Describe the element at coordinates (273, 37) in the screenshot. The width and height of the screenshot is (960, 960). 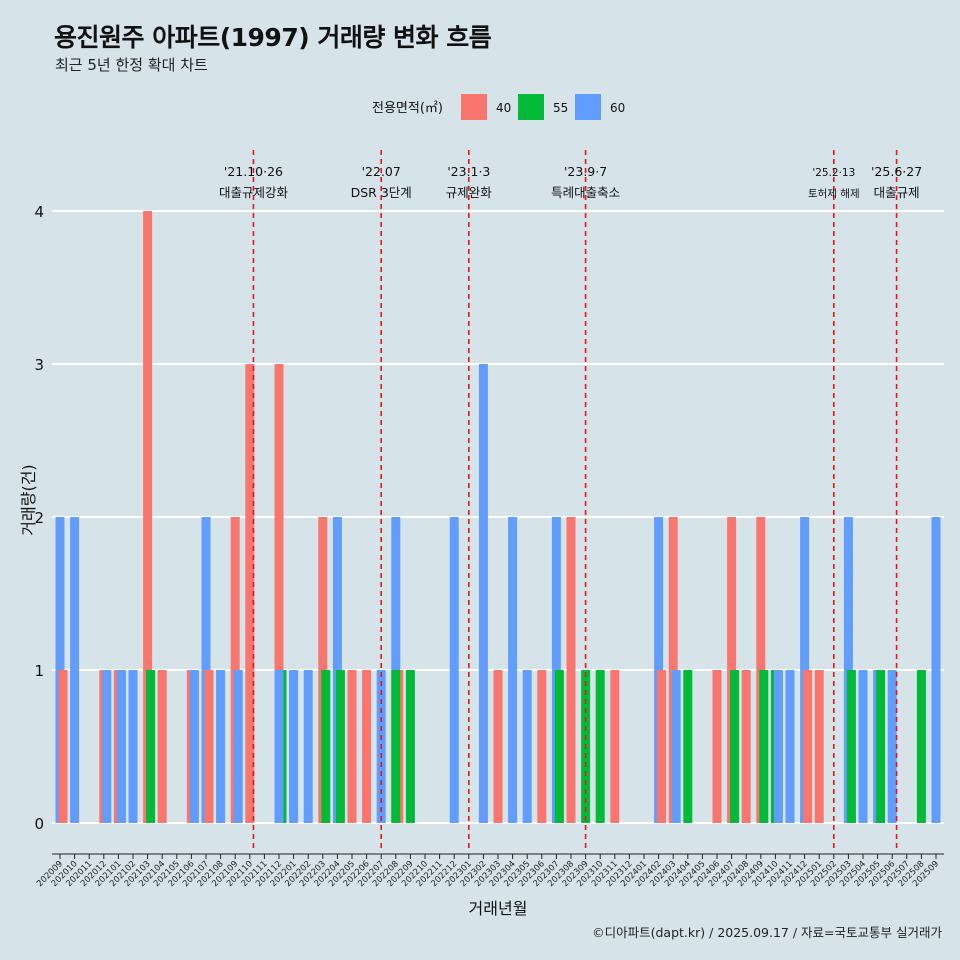
I see `chart-title: 용진원주 아파트(1997) 거래량 변화 흐름` at that location.